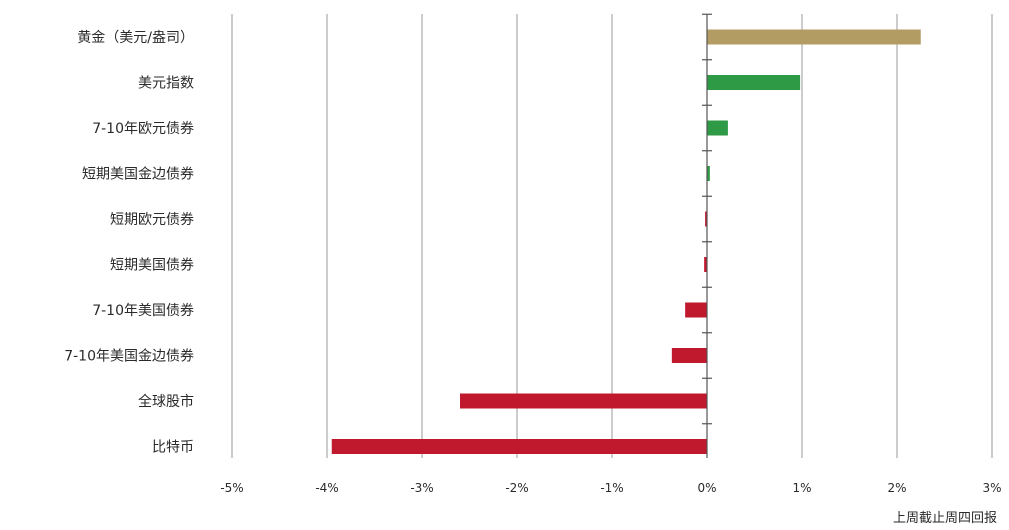 The image size is (1009, 530). What do you see at coordinates (166, 401) in the screenshot?
I see `category-label: 全球股市` at bounding box center [166, 401].